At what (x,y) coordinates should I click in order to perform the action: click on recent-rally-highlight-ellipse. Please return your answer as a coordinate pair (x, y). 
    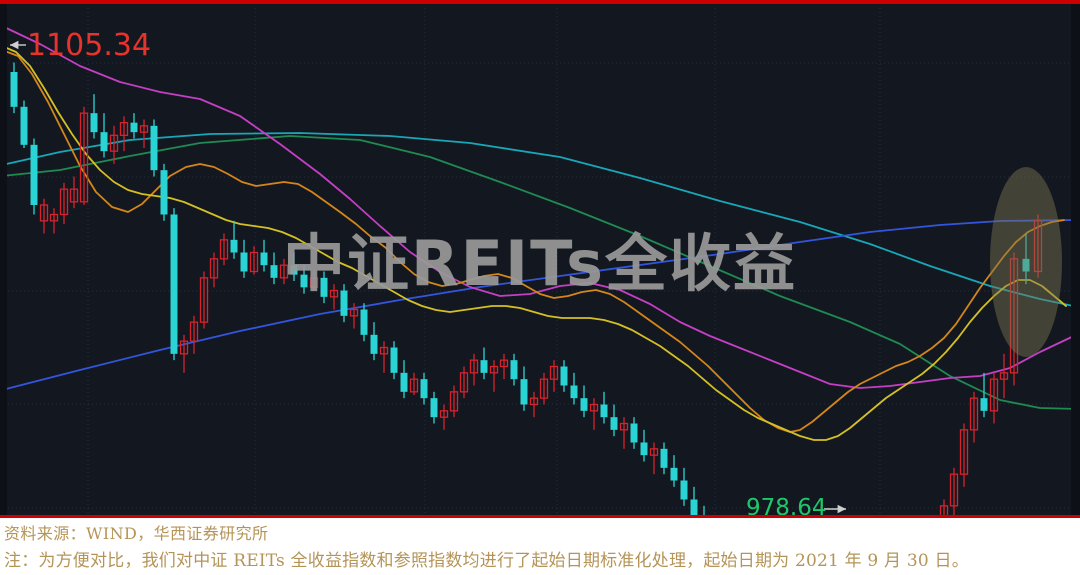
    Looking at the image, I should click on (1026, 262).